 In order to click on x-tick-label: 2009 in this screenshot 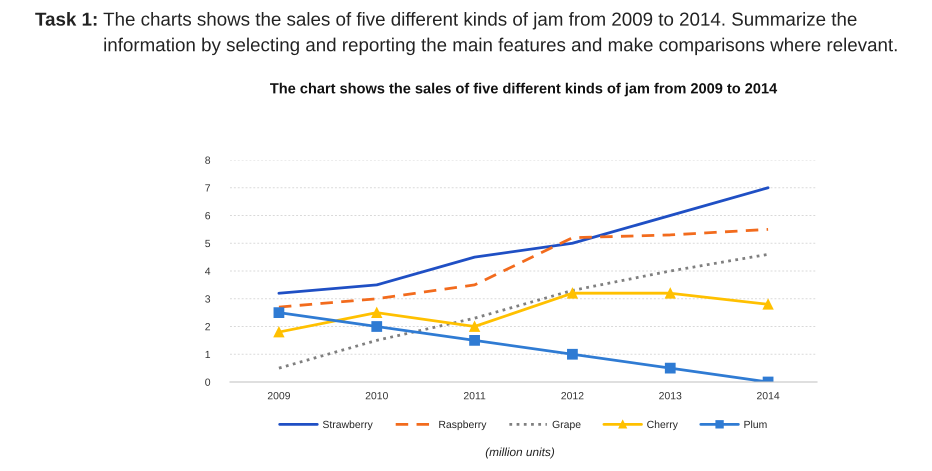, I will do `click(279, 396)`.